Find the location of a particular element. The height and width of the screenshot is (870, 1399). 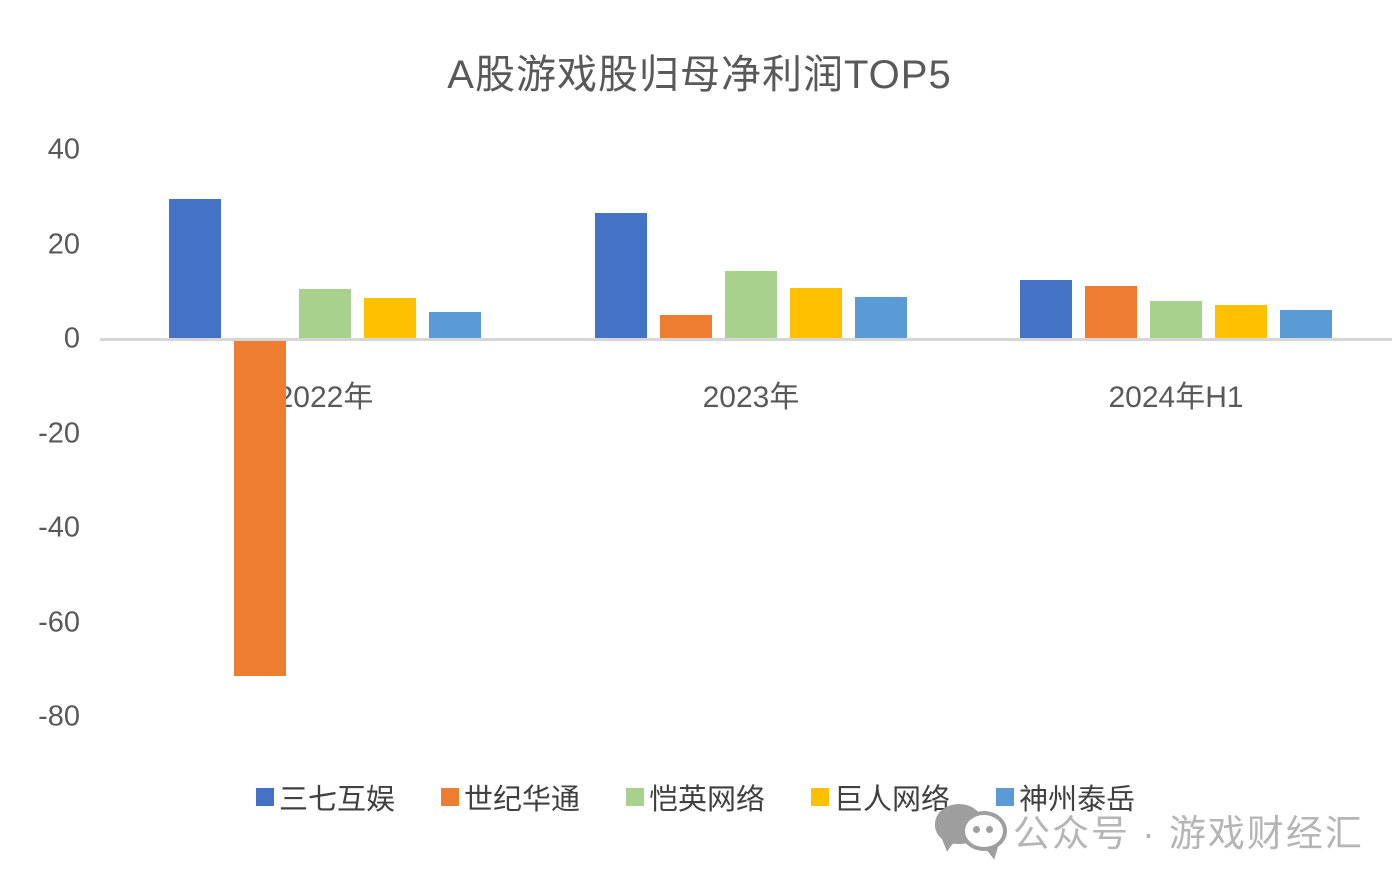

legend: 三七互娱 世纪华通 恺英网络 巨人网络 神州泰岳 is located at coordinates (695, 797).